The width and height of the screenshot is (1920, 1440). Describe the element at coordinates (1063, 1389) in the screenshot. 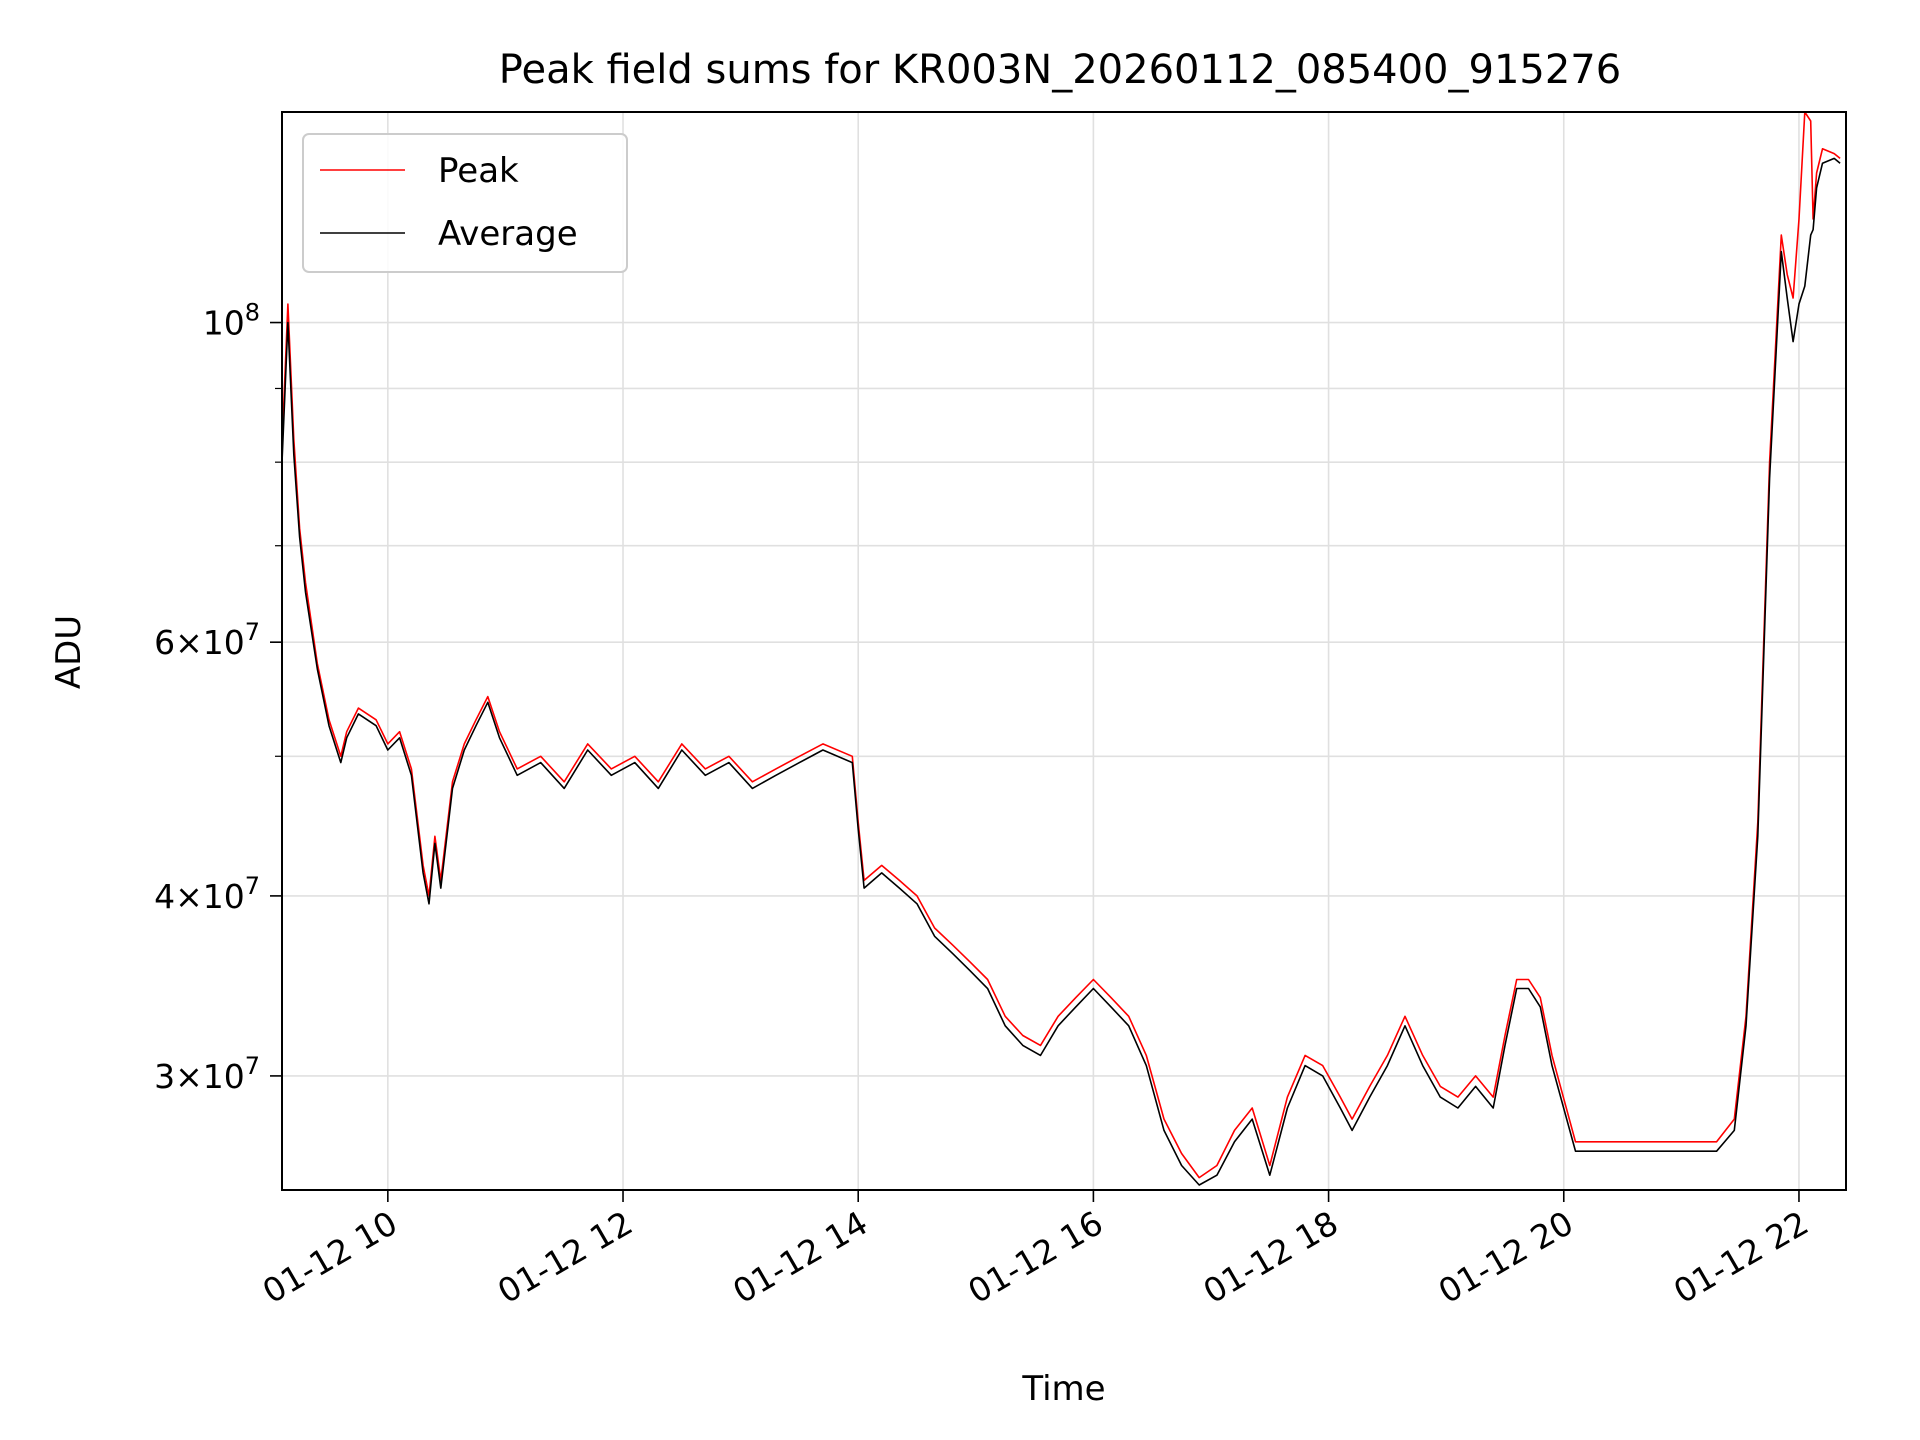

I see `x-axis-label: Time` at that location.